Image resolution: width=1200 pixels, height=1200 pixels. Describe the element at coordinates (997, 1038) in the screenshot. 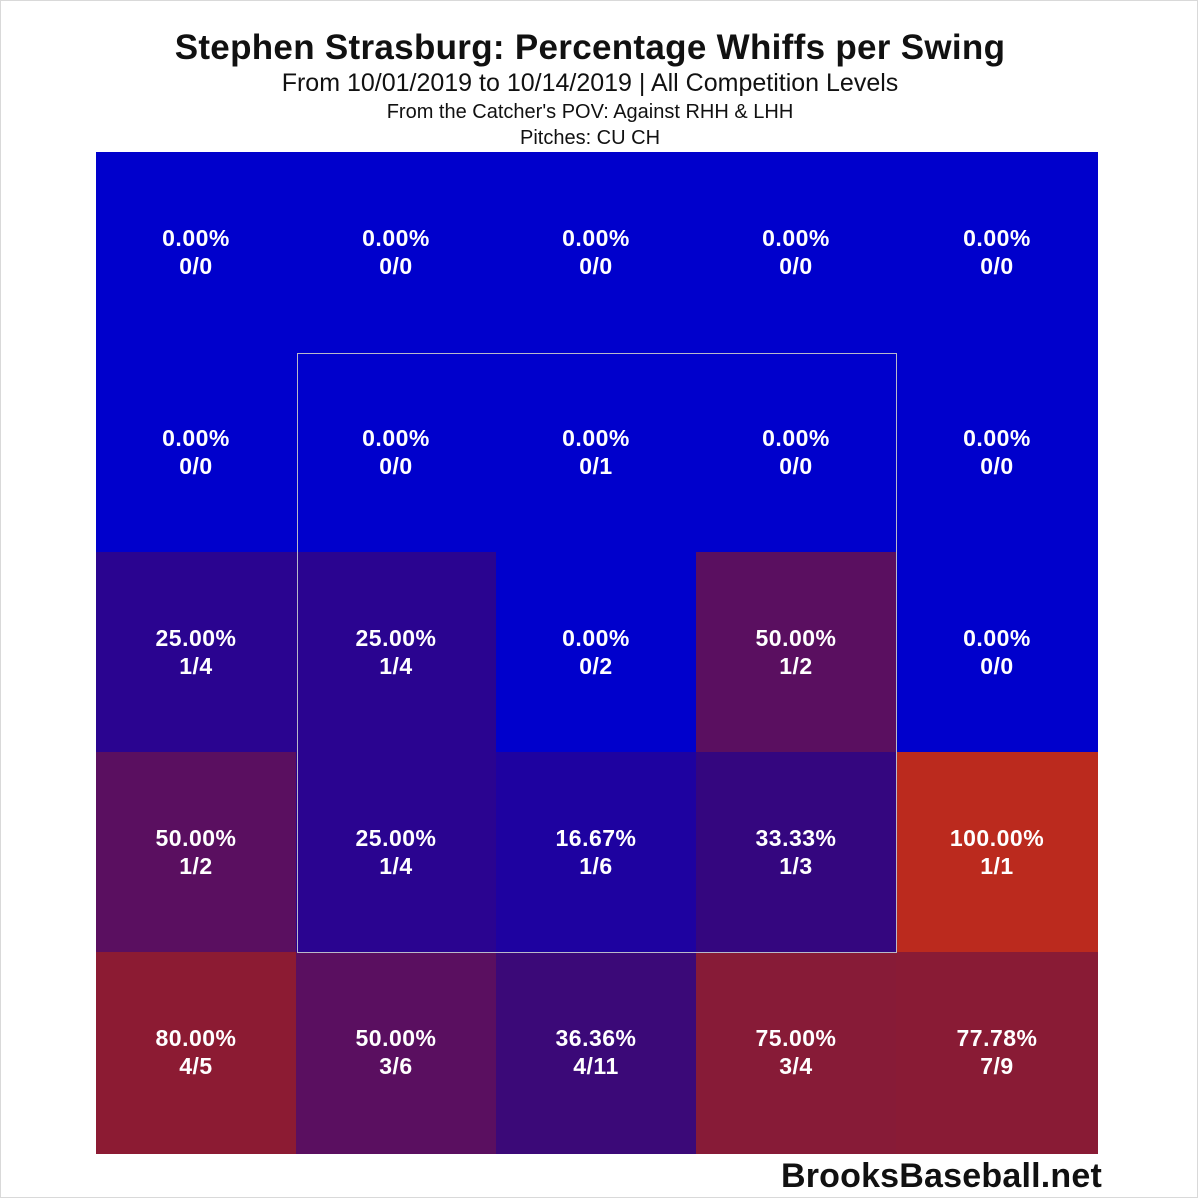

I see `cell-percentage: 77.78%` at that location.